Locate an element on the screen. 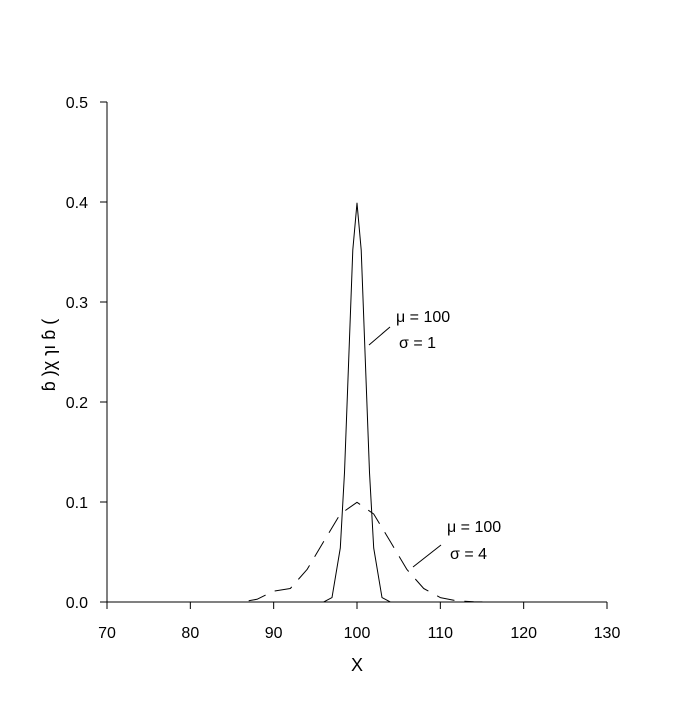 The width and height of the screenshot is (679, 703). x-tick-label: 80 is located at coordinates (190, 633).